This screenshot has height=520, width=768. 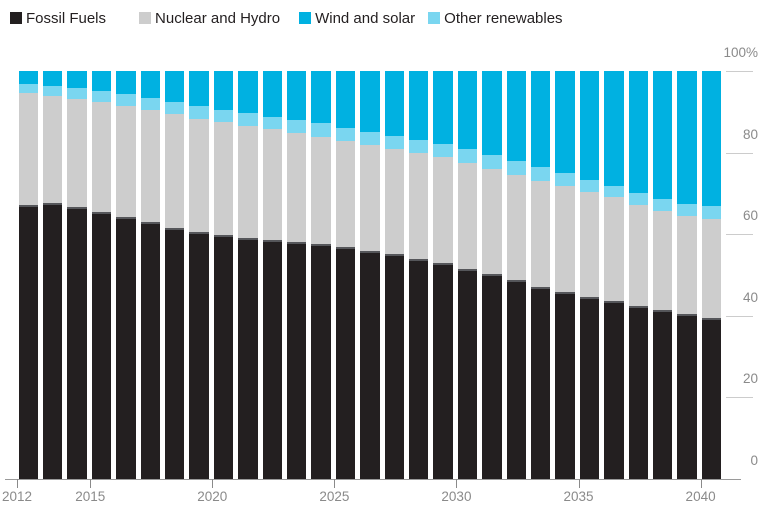 I want to click on bar-2022, so click(x=273, y=275).